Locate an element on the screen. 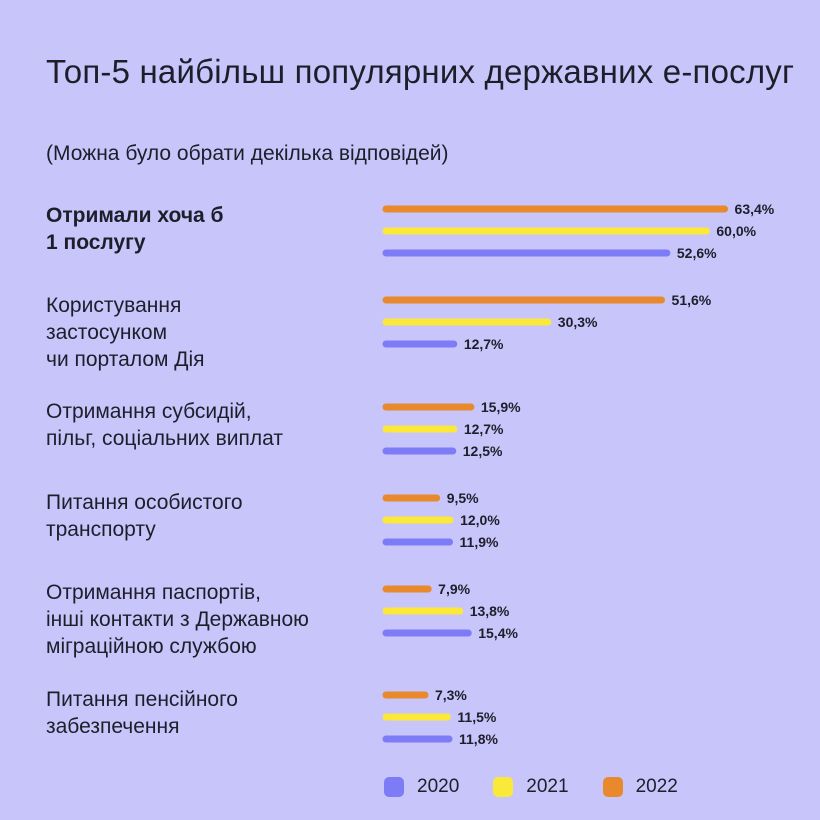 The height and width of the screenshot is (820, 820). category-label-diia: Користування застосунком чи порталом Дія is located at coordinates (125, 332).